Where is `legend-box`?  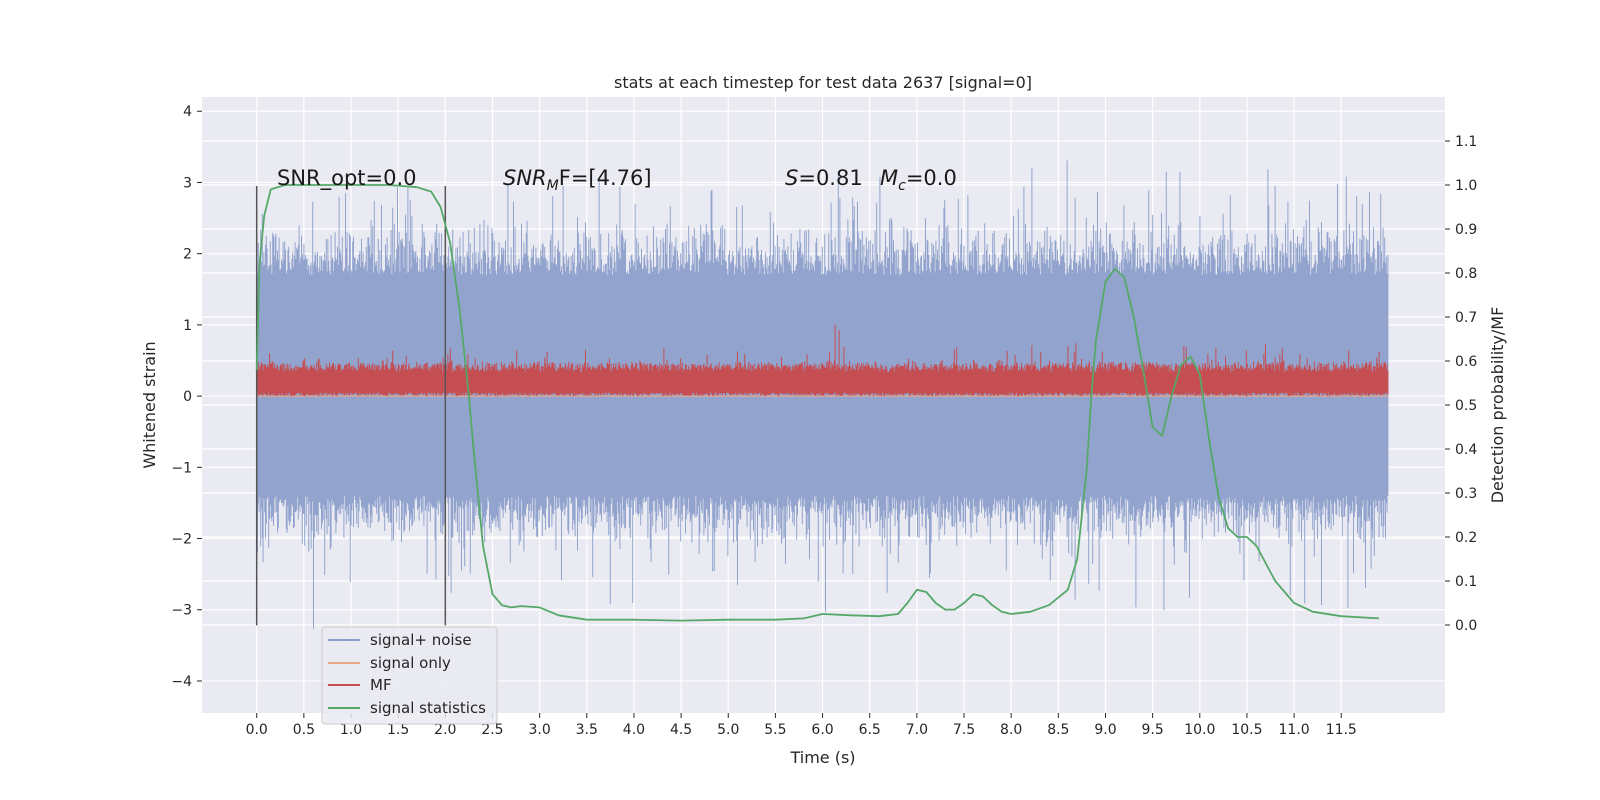
legend-box is located at coordinates (409, 675).